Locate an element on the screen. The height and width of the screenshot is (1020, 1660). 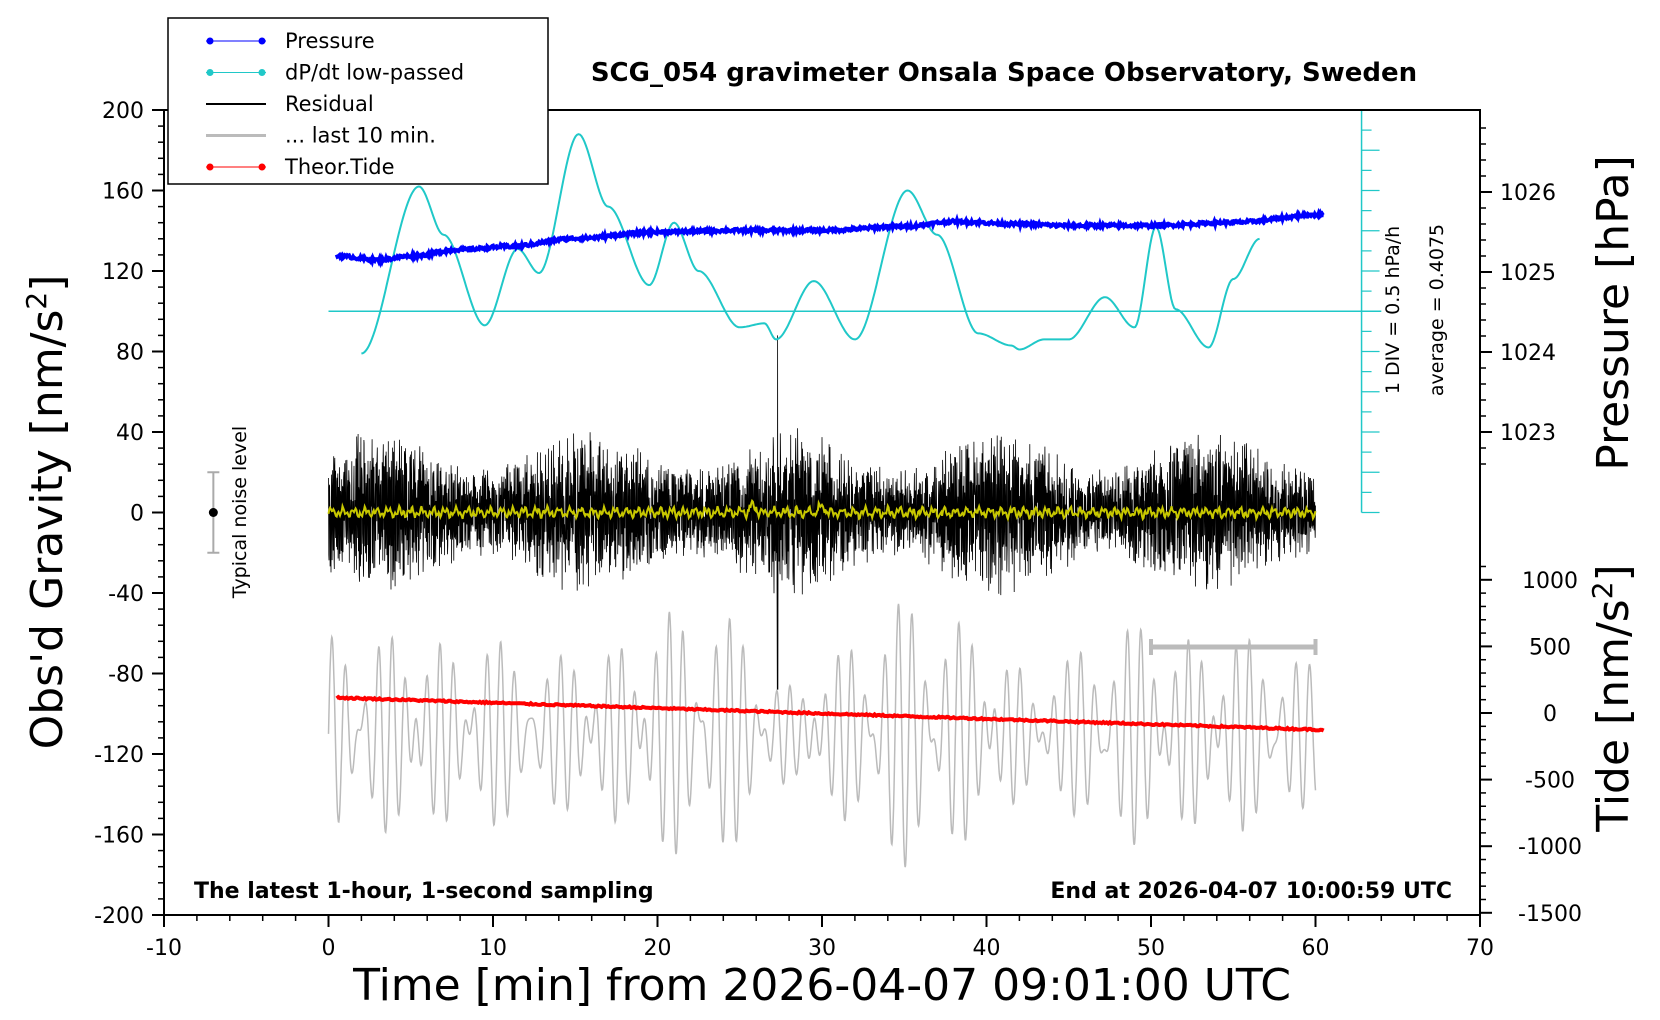
y-left-tick-label: -200 is located at coordinates (119, 916).